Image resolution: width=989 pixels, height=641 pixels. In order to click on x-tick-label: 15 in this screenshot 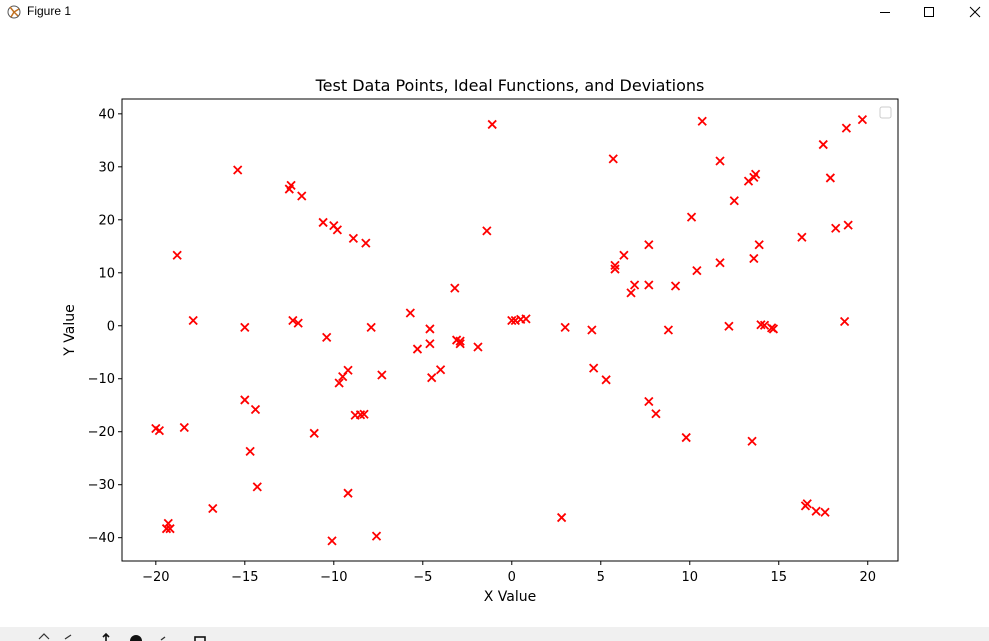, I will do `click(778, 577)`.